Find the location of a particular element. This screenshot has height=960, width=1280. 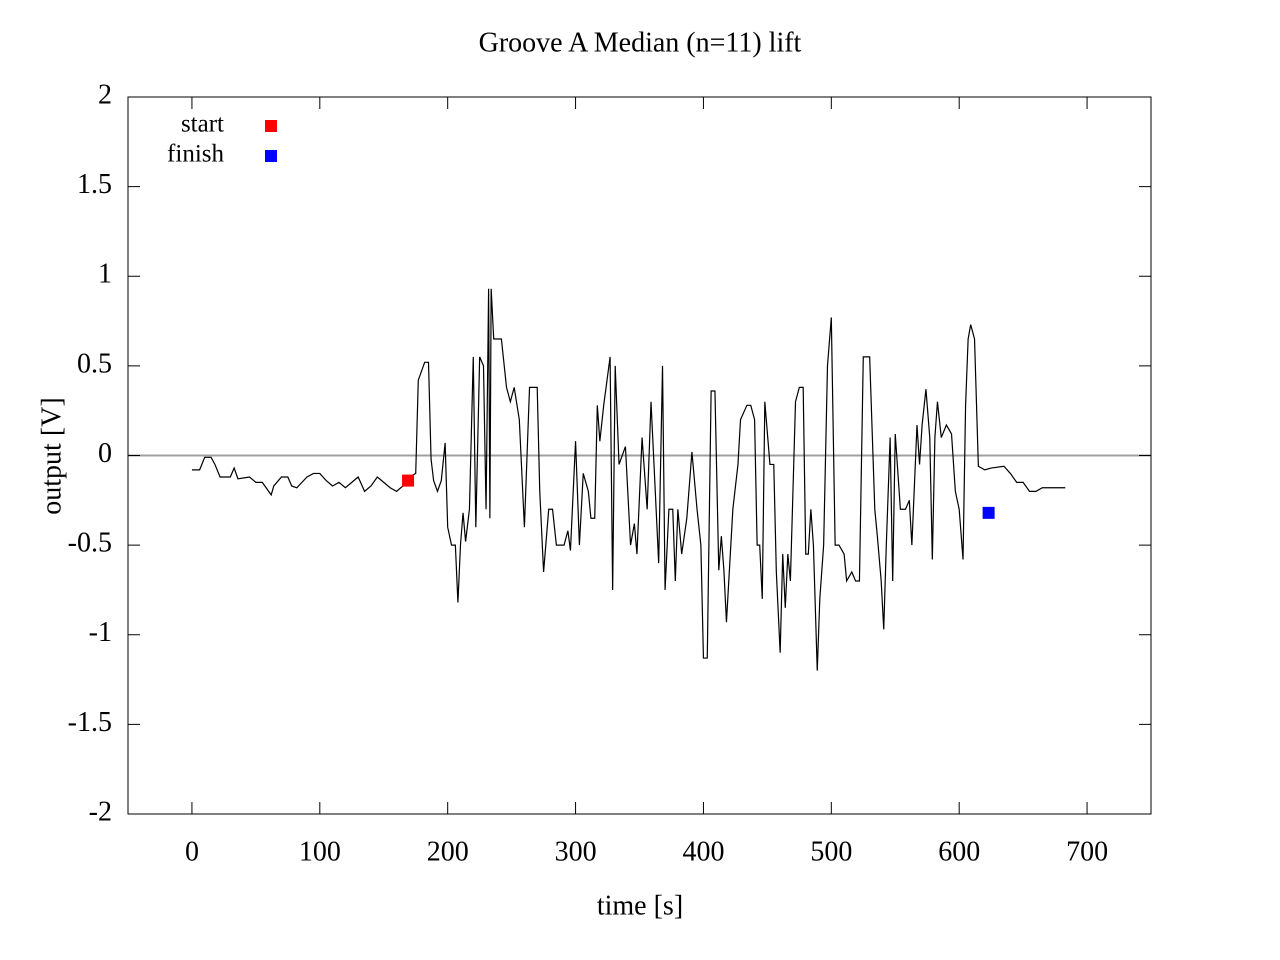

x-tick-label: 500 is located at coordinates (831, 851).